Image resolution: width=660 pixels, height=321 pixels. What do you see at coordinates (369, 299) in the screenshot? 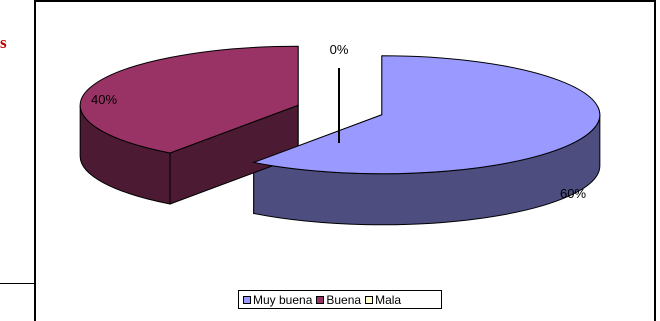
I see `legend-swatch-mala` at bounding box center [369, 299].